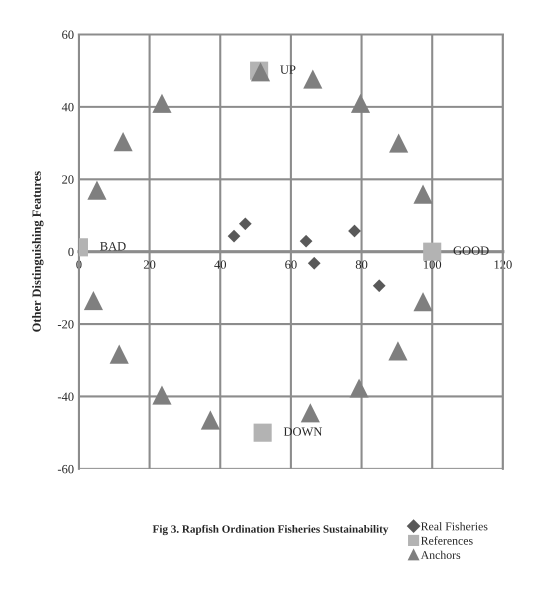  I want to click on y-tick-label: -60, so click(66, 469).